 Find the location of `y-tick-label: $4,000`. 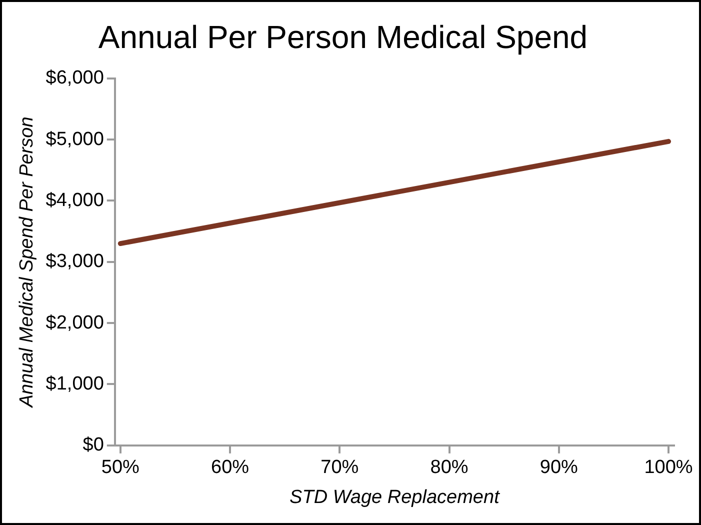

y-tick-label: $4,000 is located at coordinates (75, 200).